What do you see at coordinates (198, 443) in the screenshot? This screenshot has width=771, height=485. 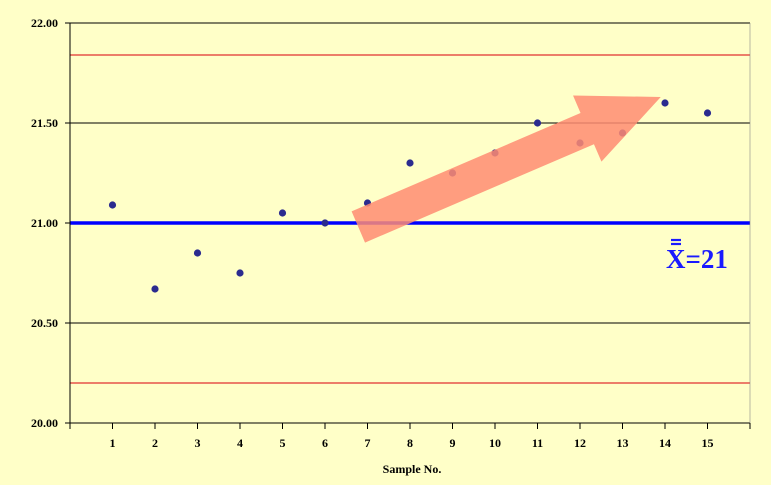 I see `x-tick-label: 3` at bounding box center [198, 443].